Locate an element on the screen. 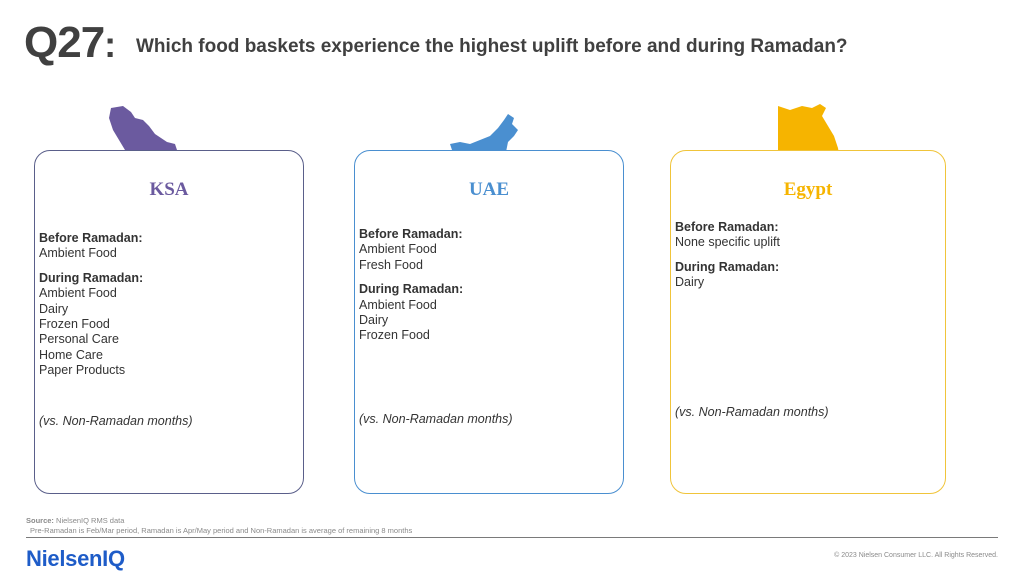  country-name: KSA is located at coordinates (169, 189).